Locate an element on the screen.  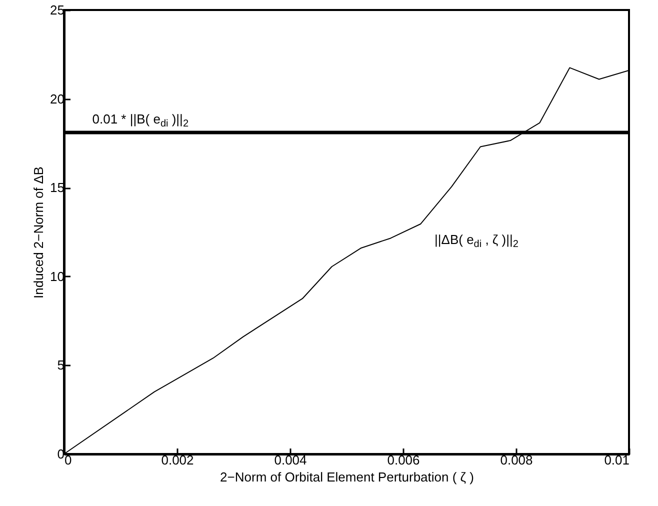
ref-line-label: 0.01 * ||B( e$_{di}$ )||$_{2}$ is located at coordinates (140, 121).